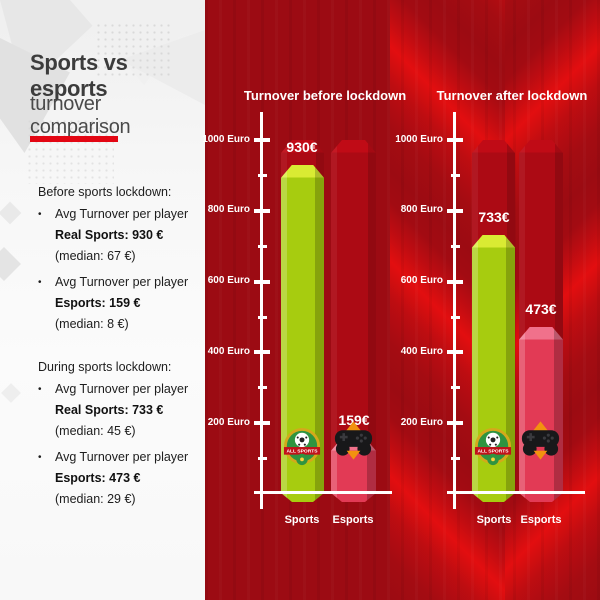 The width and height of the screenshot is (600, 600). I want to click on slide-title: Sports vs esports, so click(79, 75).